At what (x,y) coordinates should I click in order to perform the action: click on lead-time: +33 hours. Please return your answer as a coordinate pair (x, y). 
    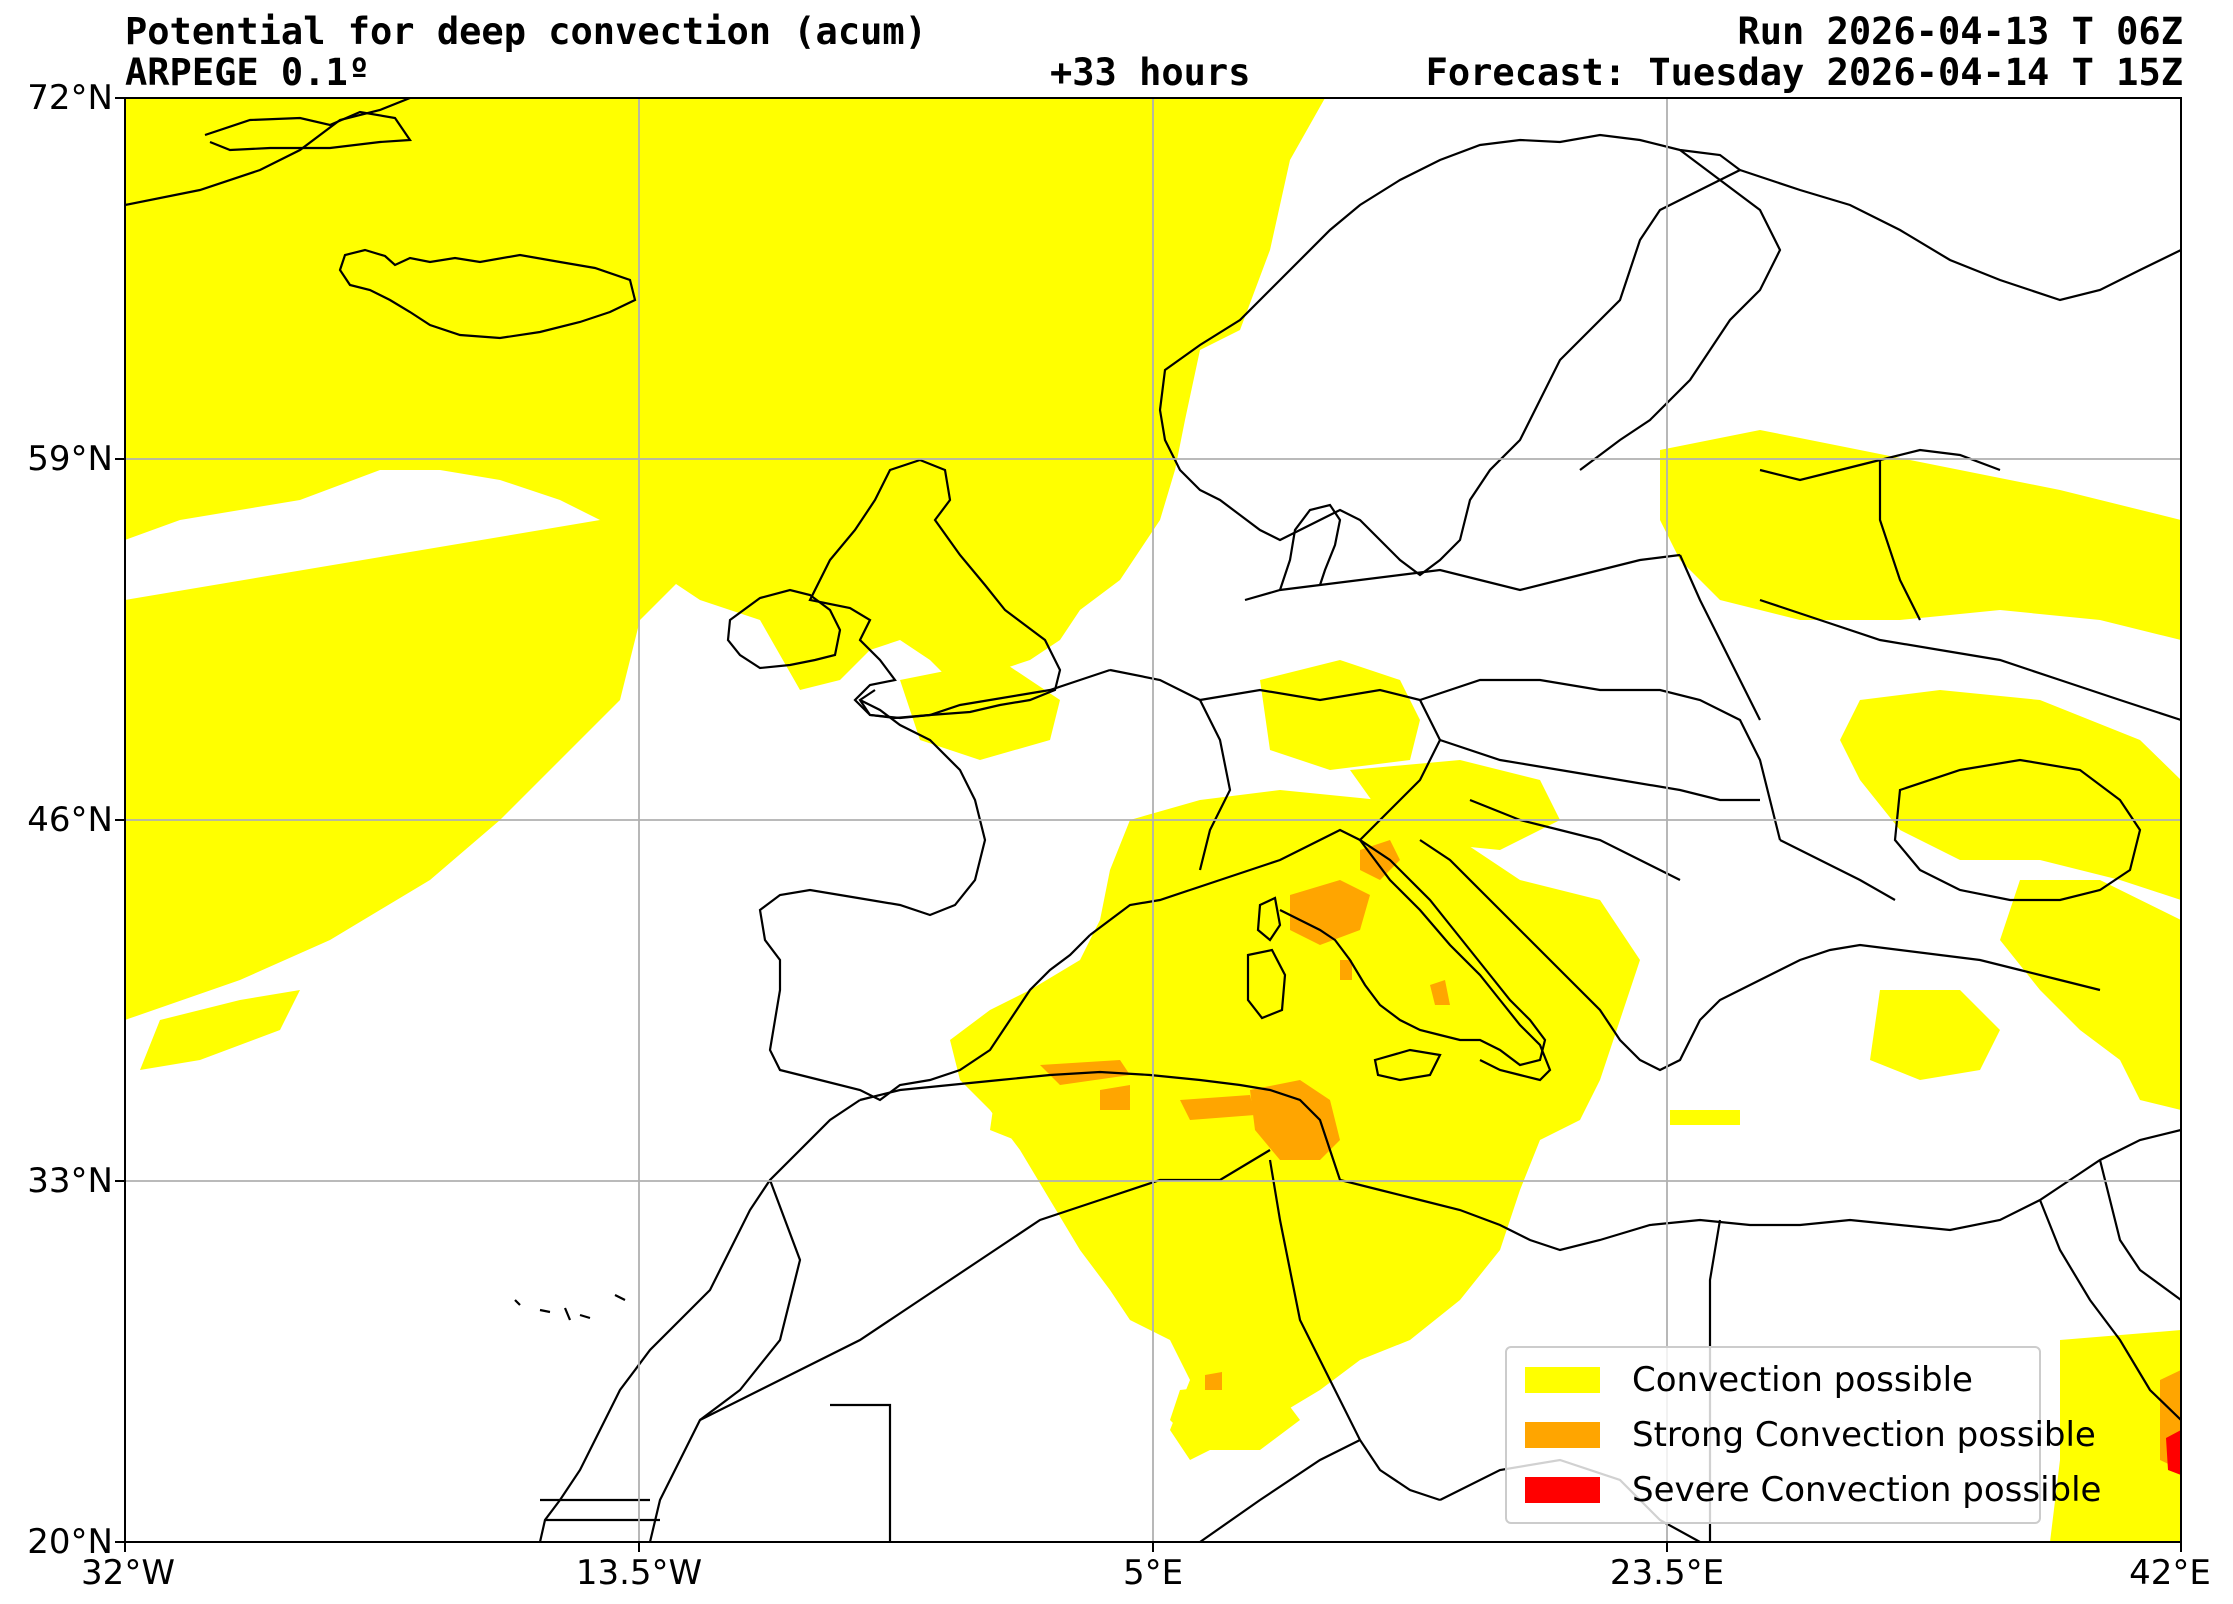
    Looking at the image, I should click on (1150, 72).